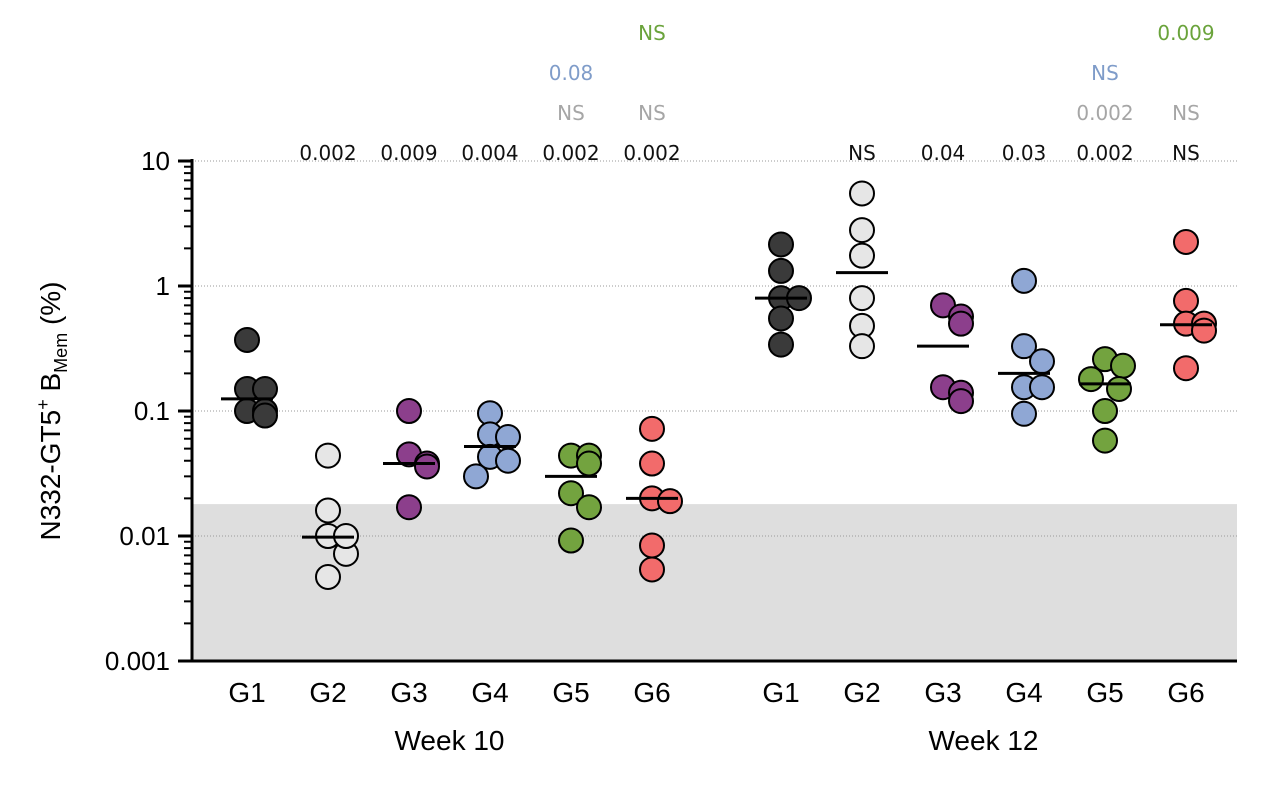 Image resolution: width=1265 pixels, height=788 pixels. Describe the element at coordinates (450, 740) in the screenshot. I see `week-label: Week 10` at that location.